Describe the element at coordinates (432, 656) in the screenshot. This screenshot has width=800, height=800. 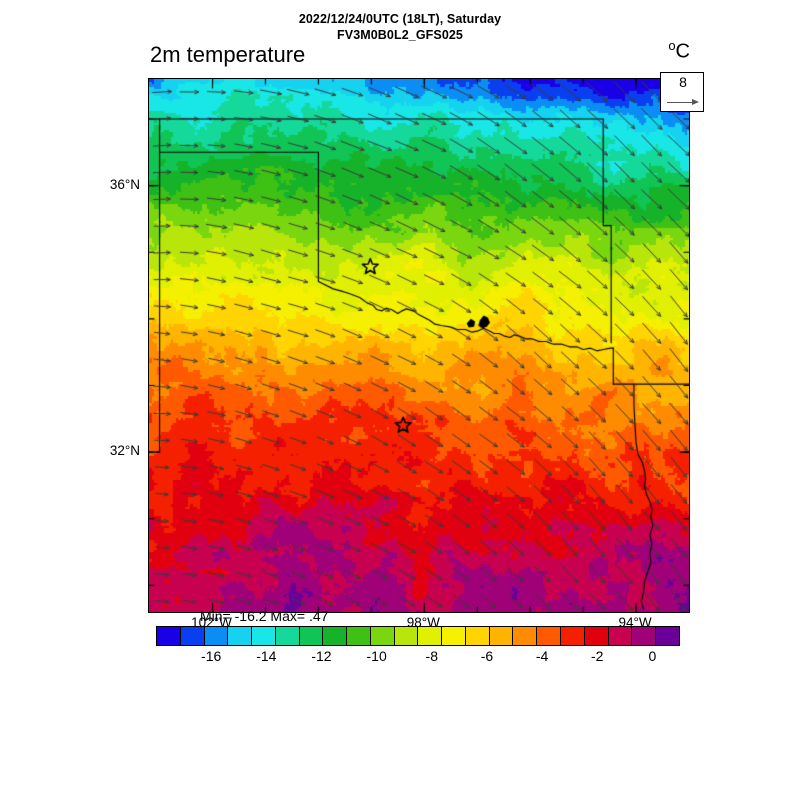
I see `colorbar-tick-4: -8` at that location.